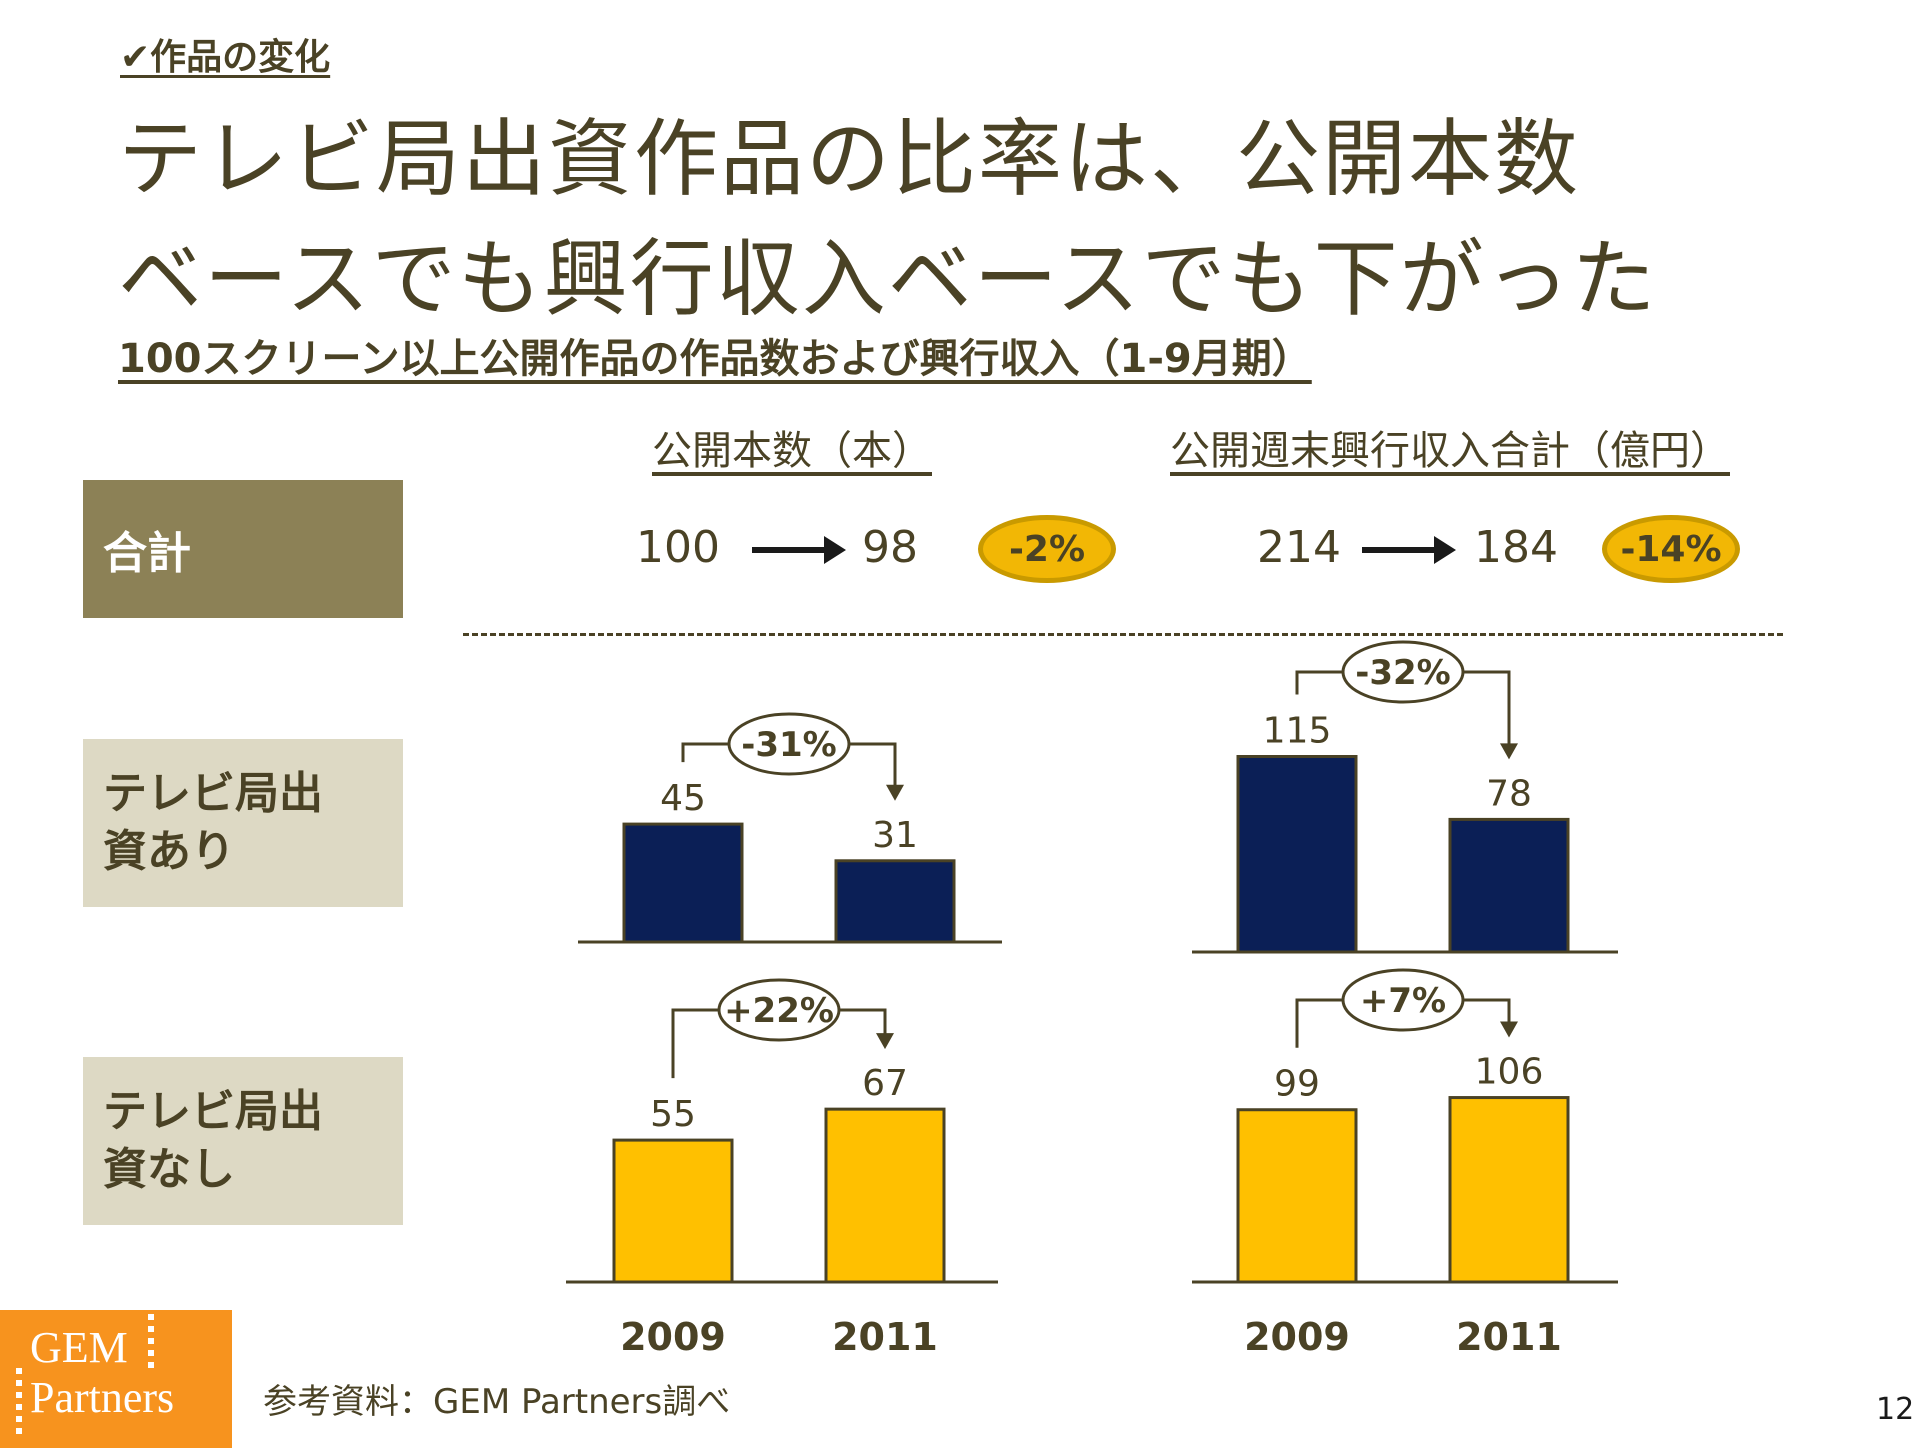 The image size is (1930, 1448). Describe the element at coordinates (1123, 634) in the screenshot. I see `section-divider` at that location.